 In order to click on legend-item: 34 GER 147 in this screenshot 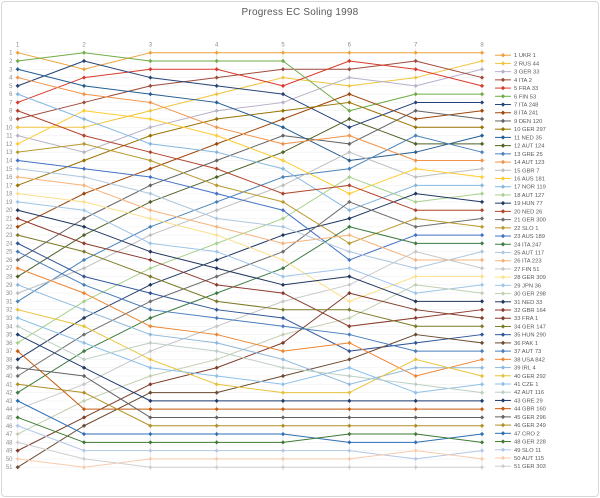, I will do `click(520, 327)`.